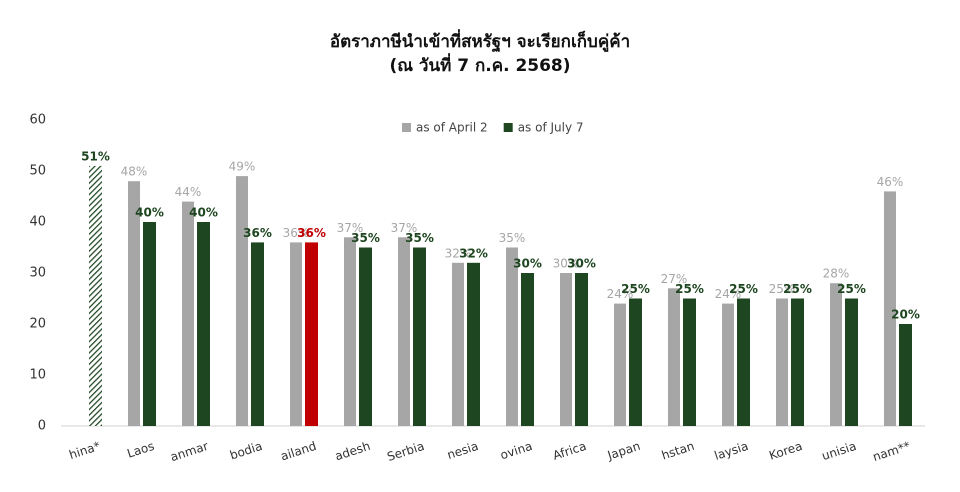 The height and width of the screenshot is (492, 960). I want to click on value-label: 49%, so click(242, 167).